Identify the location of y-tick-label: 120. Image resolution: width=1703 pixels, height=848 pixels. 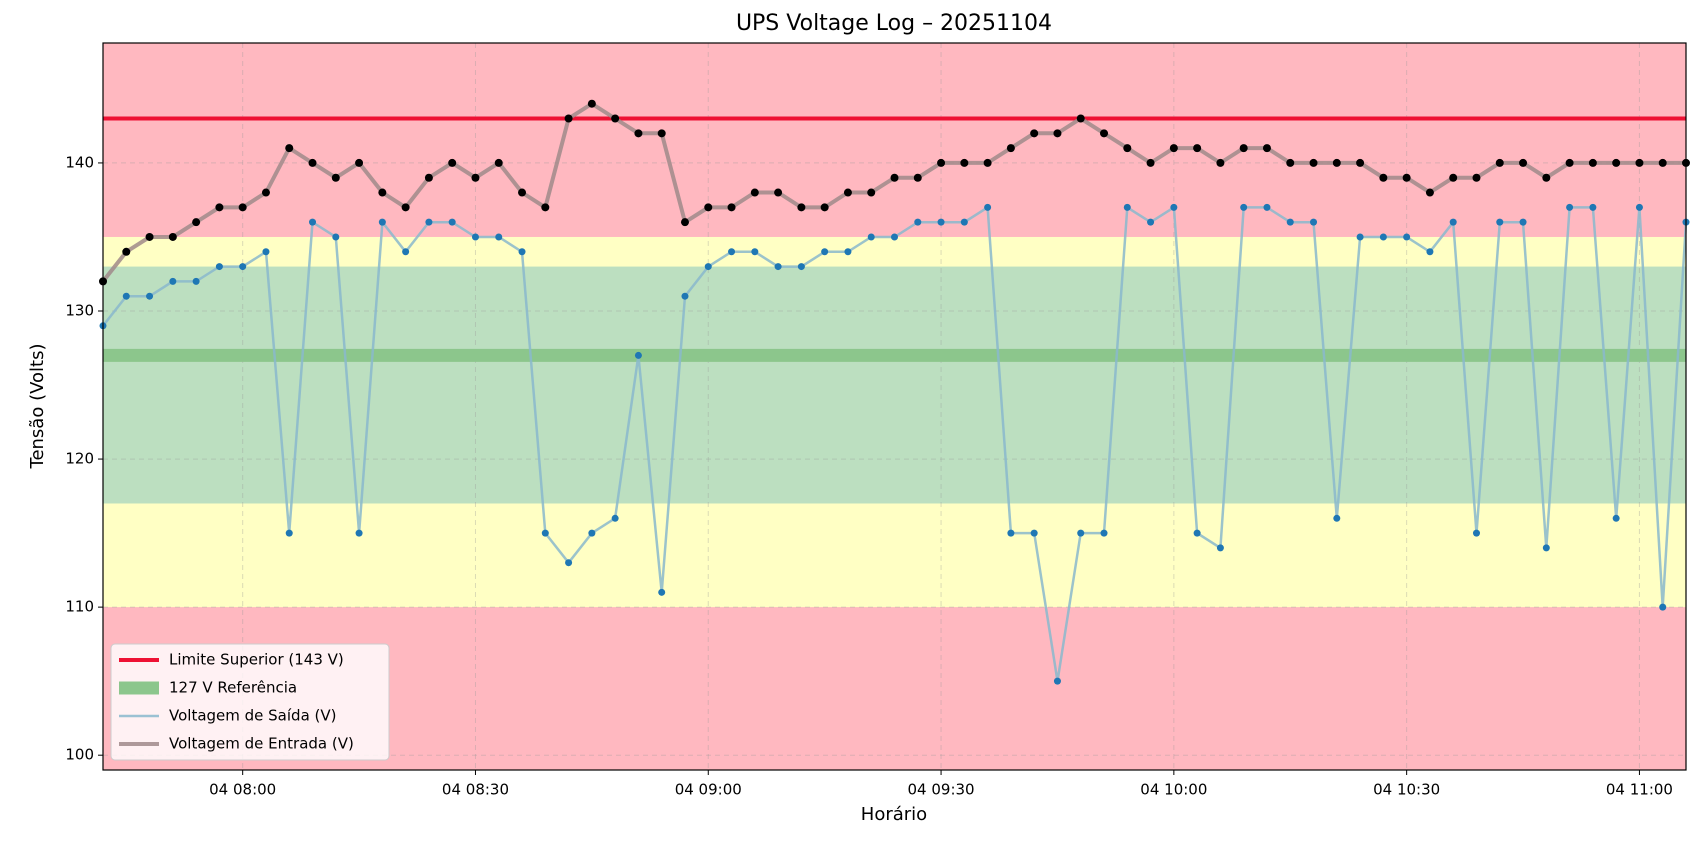
(79, 459).